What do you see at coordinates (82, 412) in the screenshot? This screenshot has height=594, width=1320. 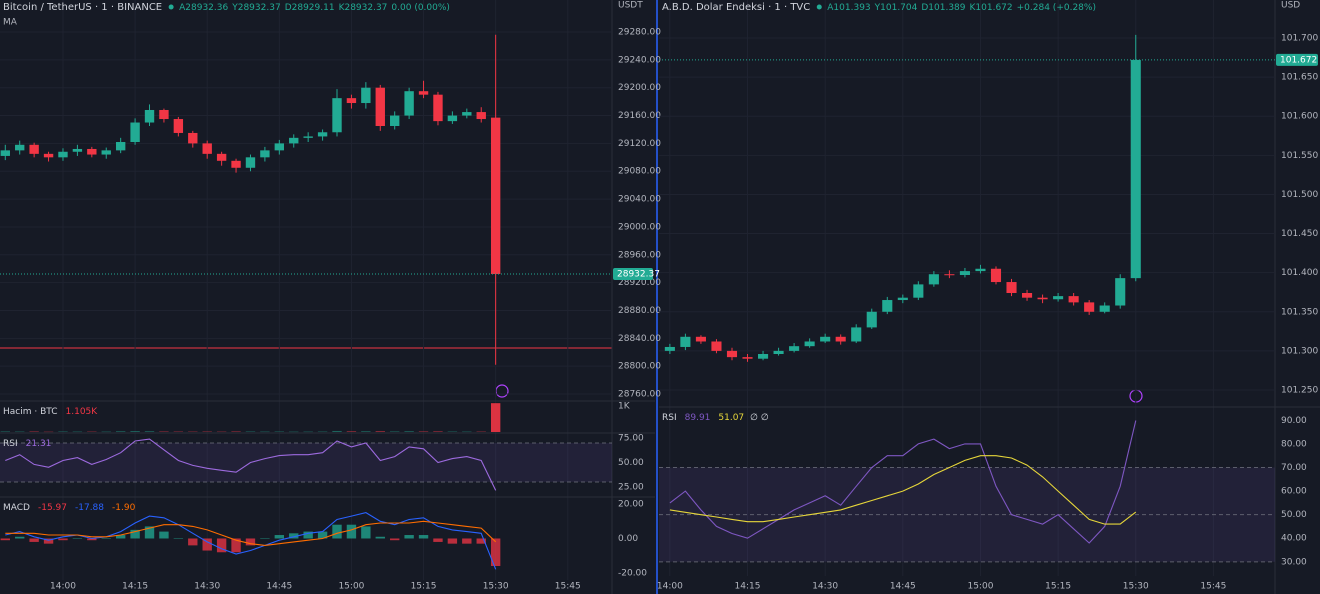 I see `volume-value: 1.105K` at bounding box center [82, 412].